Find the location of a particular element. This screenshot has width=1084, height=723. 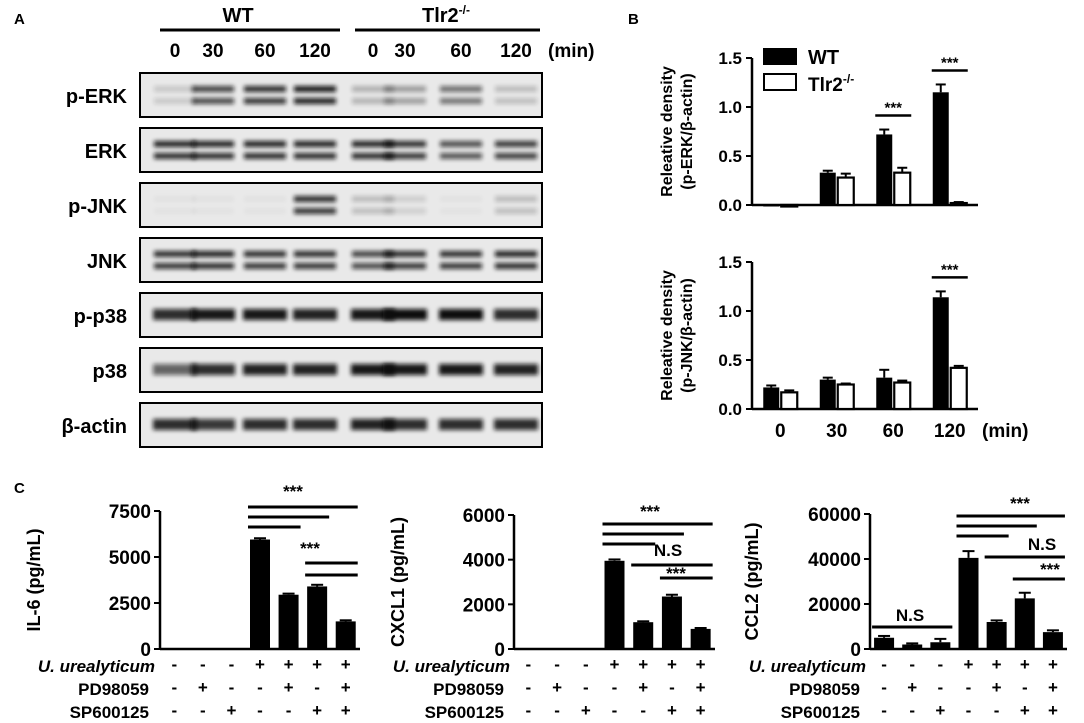

y-axis-label: Releative density (p-ERK/β-actin) is located at coordinates (677, 131).